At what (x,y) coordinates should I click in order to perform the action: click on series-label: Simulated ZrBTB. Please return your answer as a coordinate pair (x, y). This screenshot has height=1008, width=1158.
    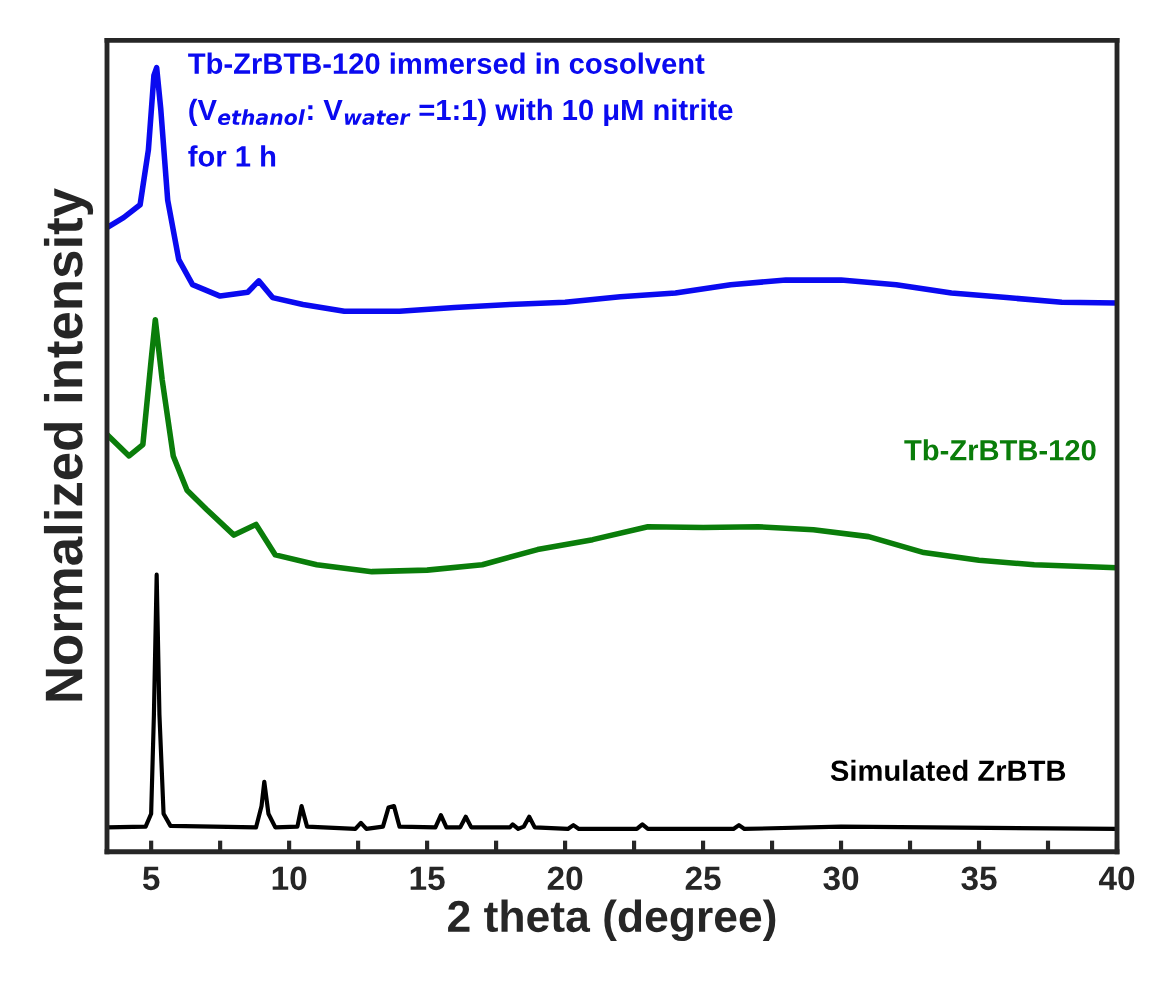
    Looking at the image, I should click on (948, 770).